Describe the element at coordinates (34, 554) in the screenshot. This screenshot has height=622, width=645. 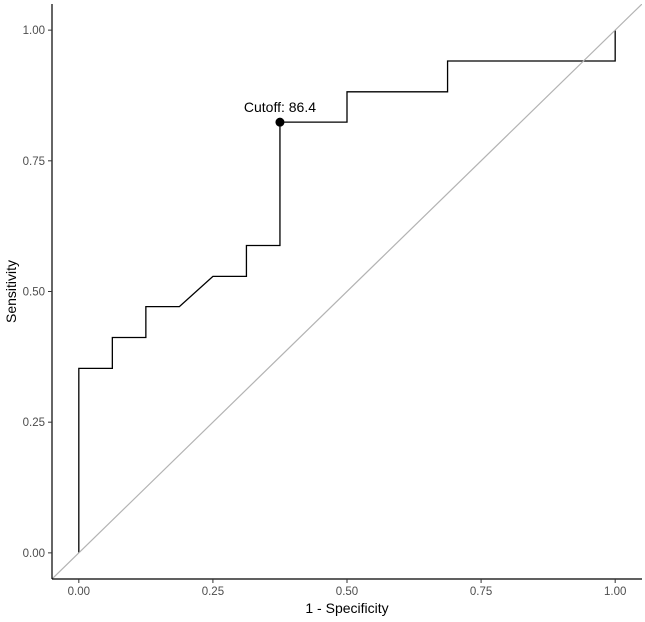
I see `y-tick-label: 0.00` at that location.